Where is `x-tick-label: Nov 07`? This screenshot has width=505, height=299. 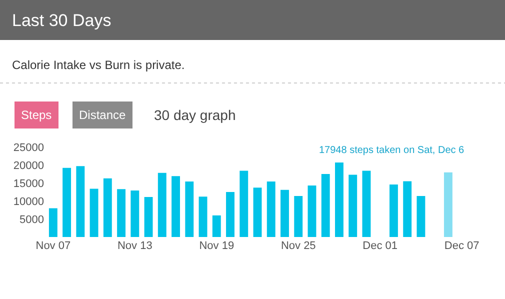
x-tick-label: Nov 07 is located at coordinates (53, 246).